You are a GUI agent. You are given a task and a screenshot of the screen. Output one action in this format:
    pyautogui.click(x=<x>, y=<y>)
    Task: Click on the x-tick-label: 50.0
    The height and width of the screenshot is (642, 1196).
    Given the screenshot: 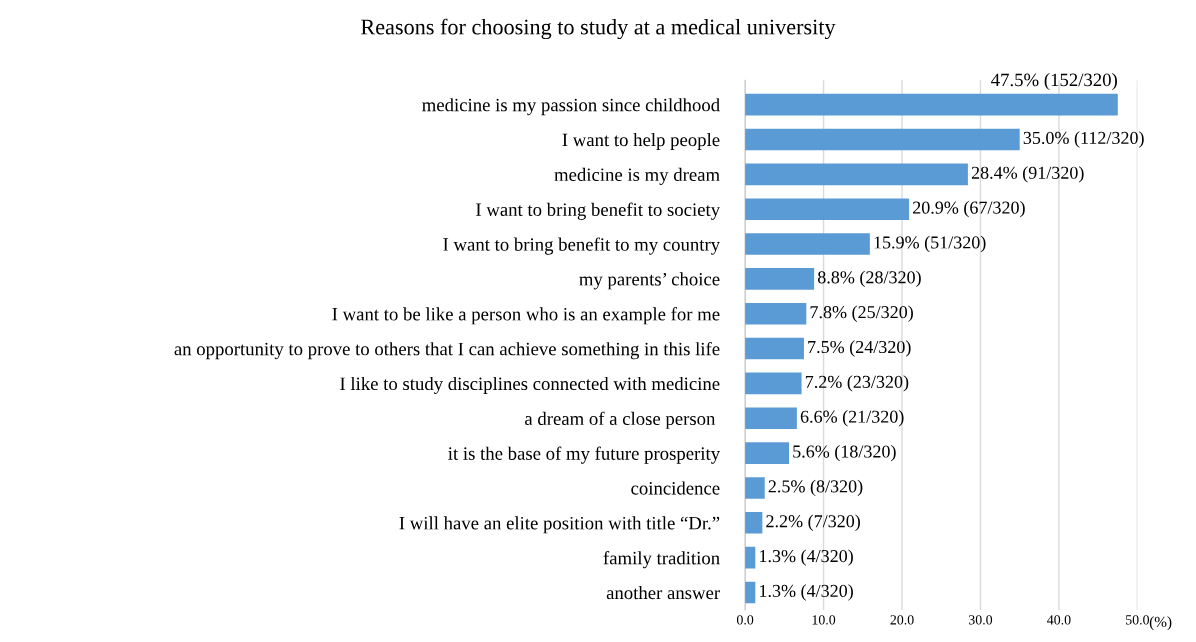 What is the action you would take?
    pyautogui.click(x=1138, y=620)
    